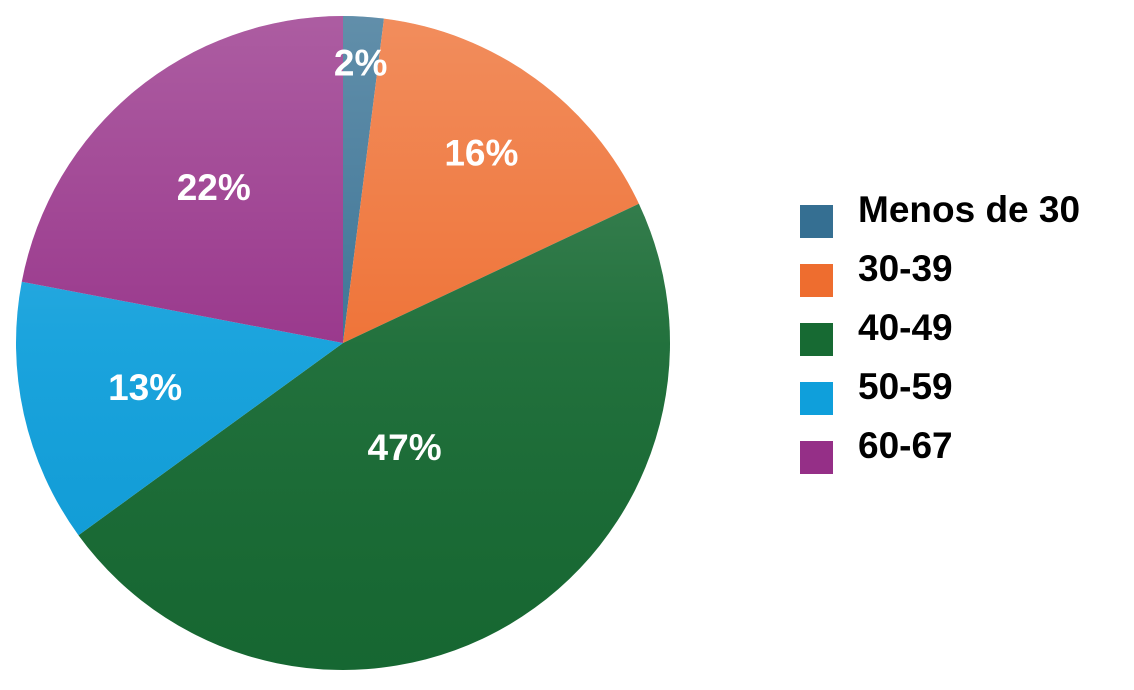 The image size is (1134, 690). I want to click on legend-item-40-49: 40-49, so click(940, 344).